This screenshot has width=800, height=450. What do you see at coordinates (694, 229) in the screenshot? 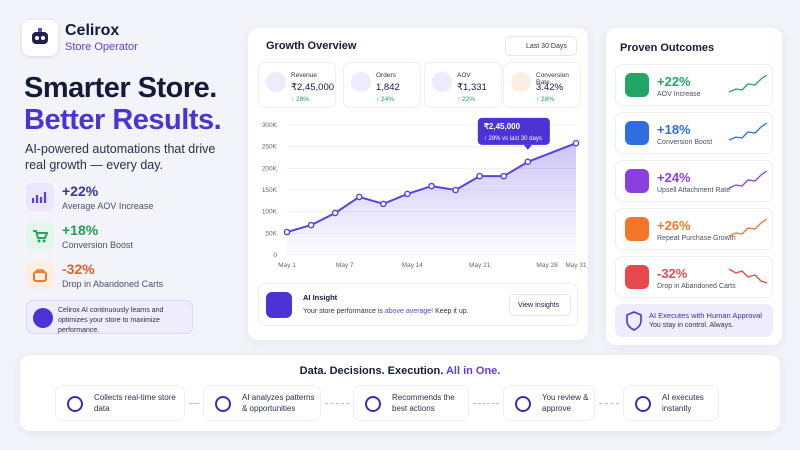
I see `outcome-card: +26% Repeat Purchase Growth` at bounding box center [694, 229].